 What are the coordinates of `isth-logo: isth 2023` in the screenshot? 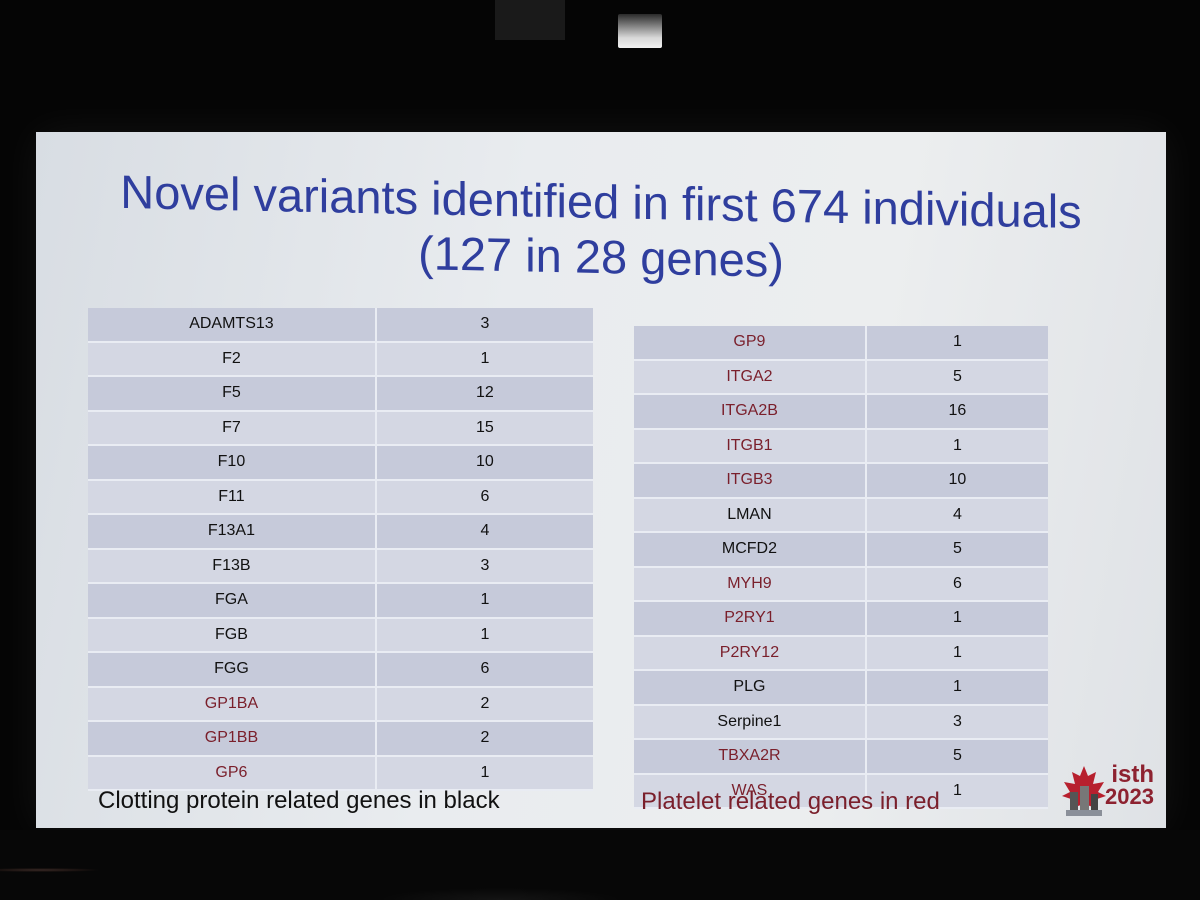 It's located at (1106, 790).